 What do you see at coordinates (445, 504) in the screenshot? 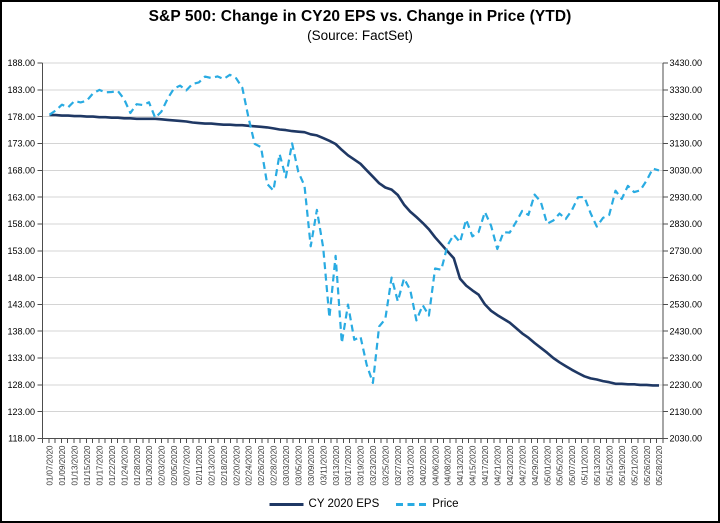
I see `legend-label-price: Price` at bounding box center [445, 504].